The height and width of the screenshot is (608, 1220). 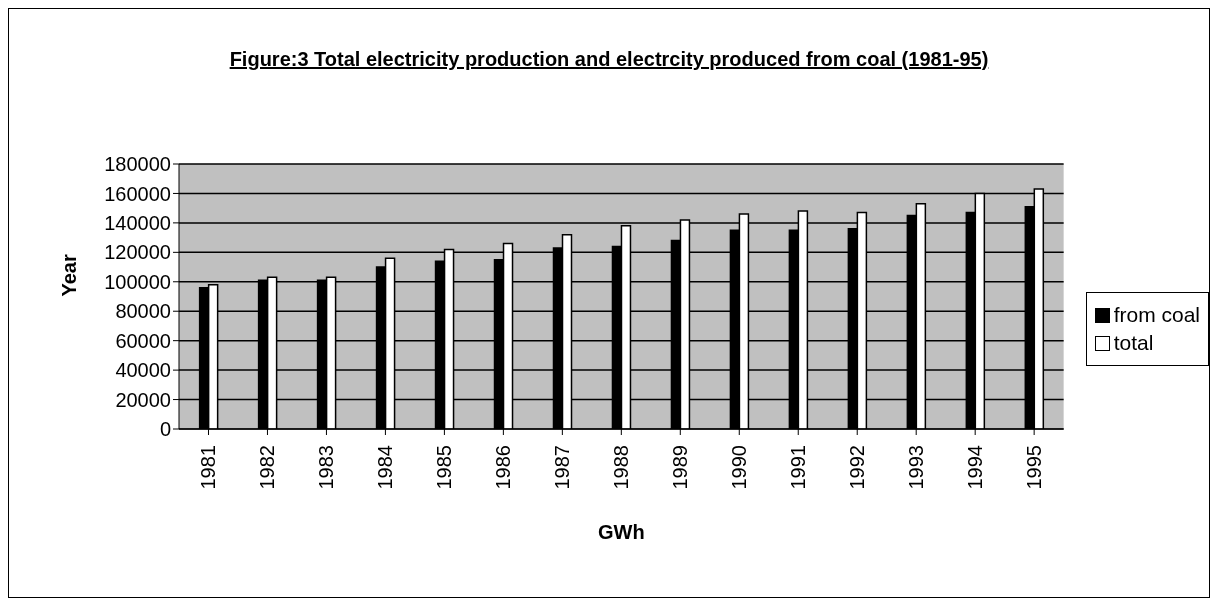 I want to click on x-tick-label: 1986, so click(x=503, y=467).